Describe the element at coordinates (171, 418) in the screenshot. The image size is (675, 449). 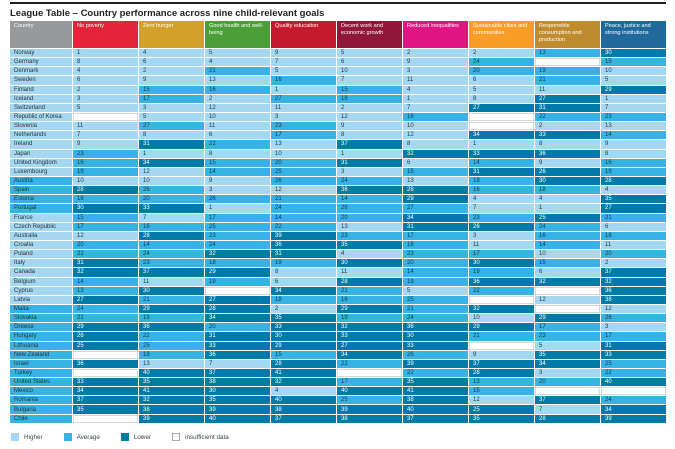
I see `rank-cell: 39` at that location.